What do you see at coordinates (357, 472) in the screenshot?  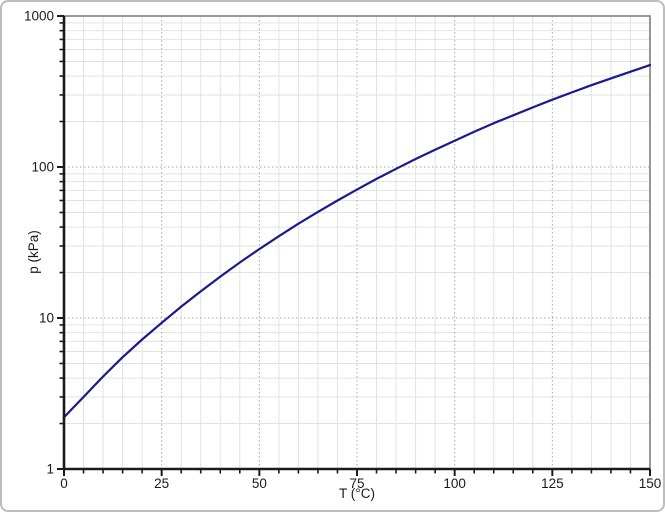 I see `x-tick-marks` at bounding box center [357, 472].